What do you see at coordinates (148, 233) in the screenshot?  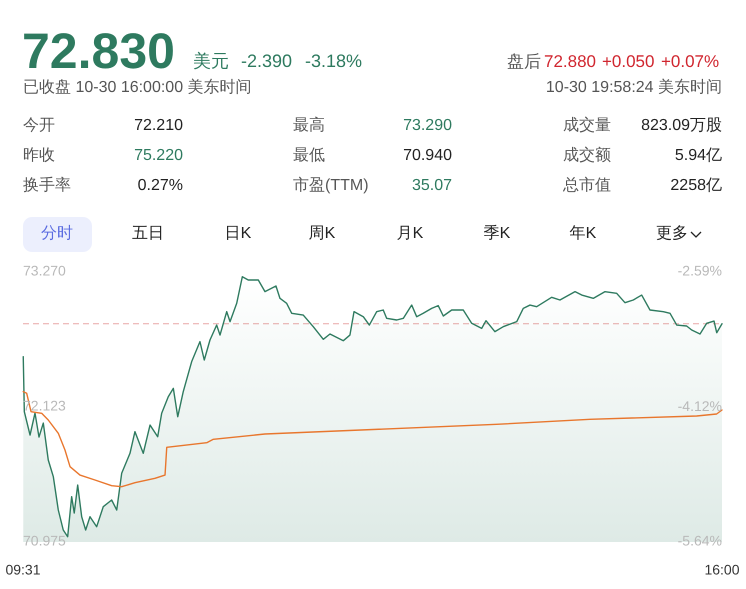 I see `text: 五日` at bounding box center [148, 233].